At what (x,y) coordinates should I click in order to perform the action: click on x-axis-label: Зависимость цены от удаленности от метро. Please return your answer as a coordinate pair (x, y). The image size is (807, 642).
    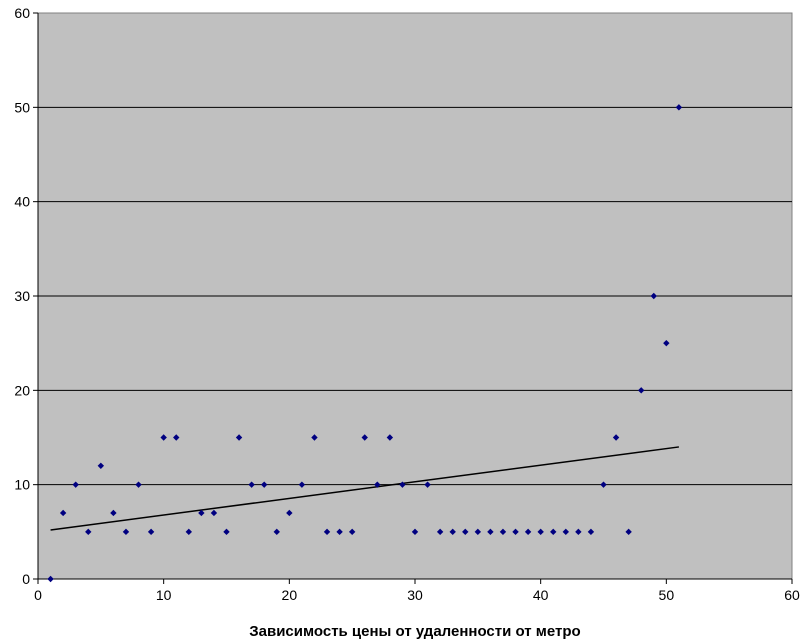
    Looking at the image, I should click on (414, 631).